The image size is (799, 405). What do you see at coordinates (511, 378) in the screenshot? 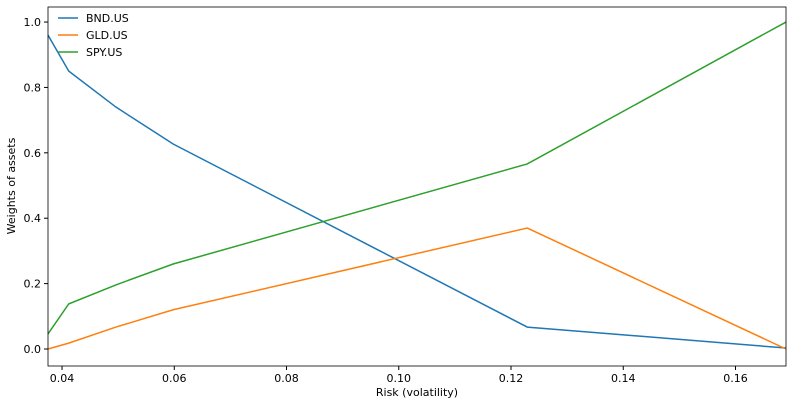
I see `x-tick-label: 0.12` at bounding box center [511, 378].